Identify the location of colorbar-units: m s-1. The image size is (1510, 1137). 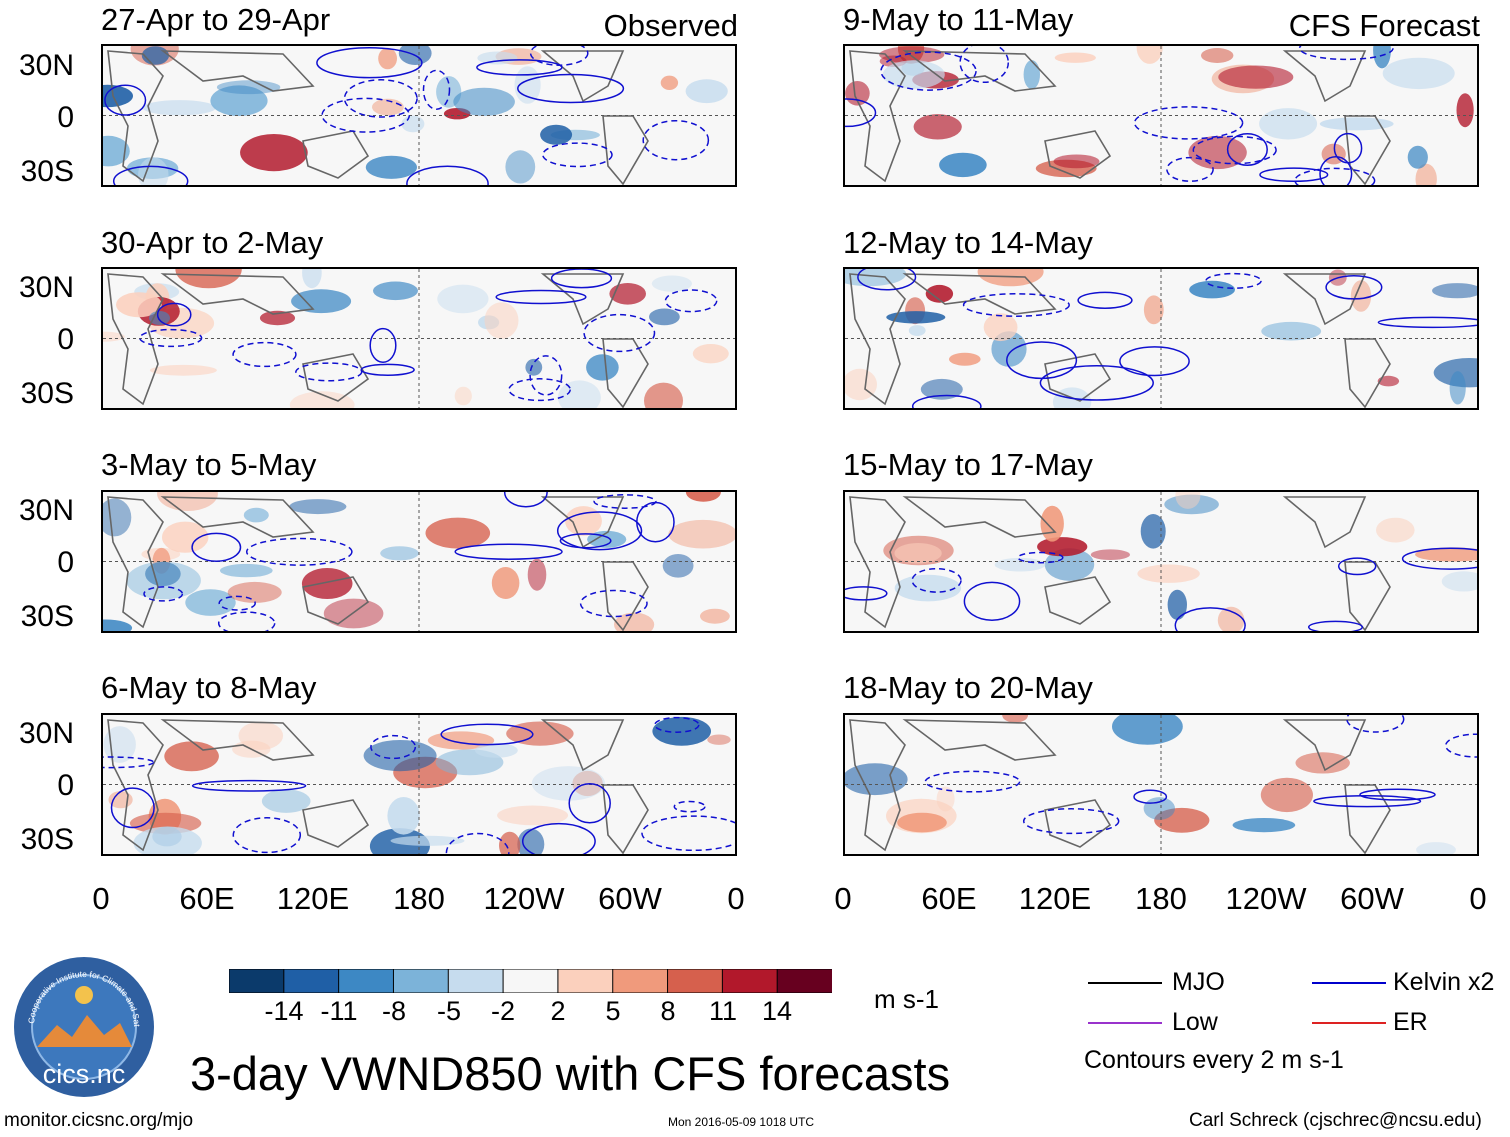
(906, 999).